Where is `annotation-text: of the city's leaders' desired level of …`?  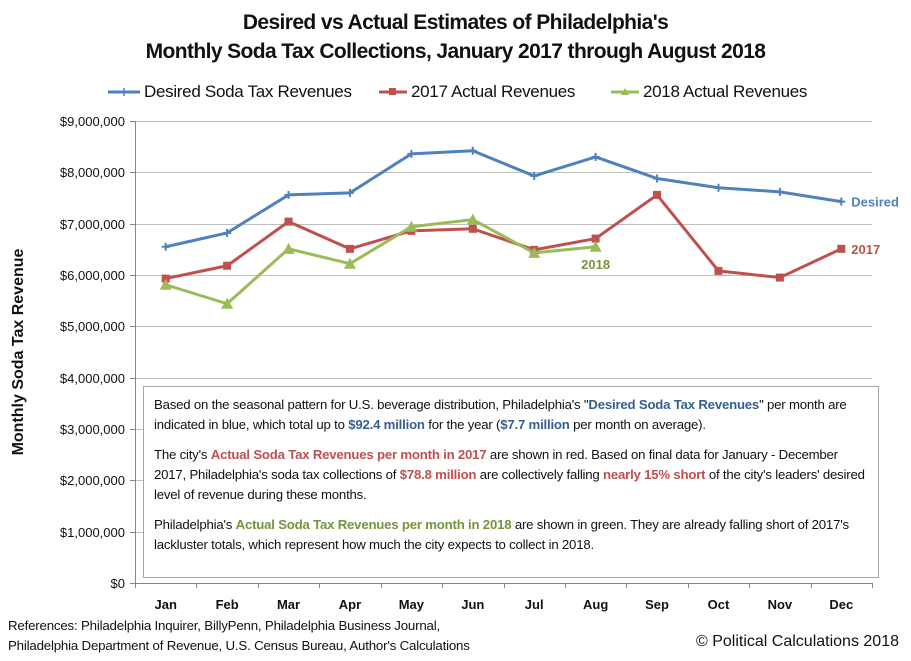
annotation-text: of the city's leaders' desired level of … is located at coordinates (509, 484).